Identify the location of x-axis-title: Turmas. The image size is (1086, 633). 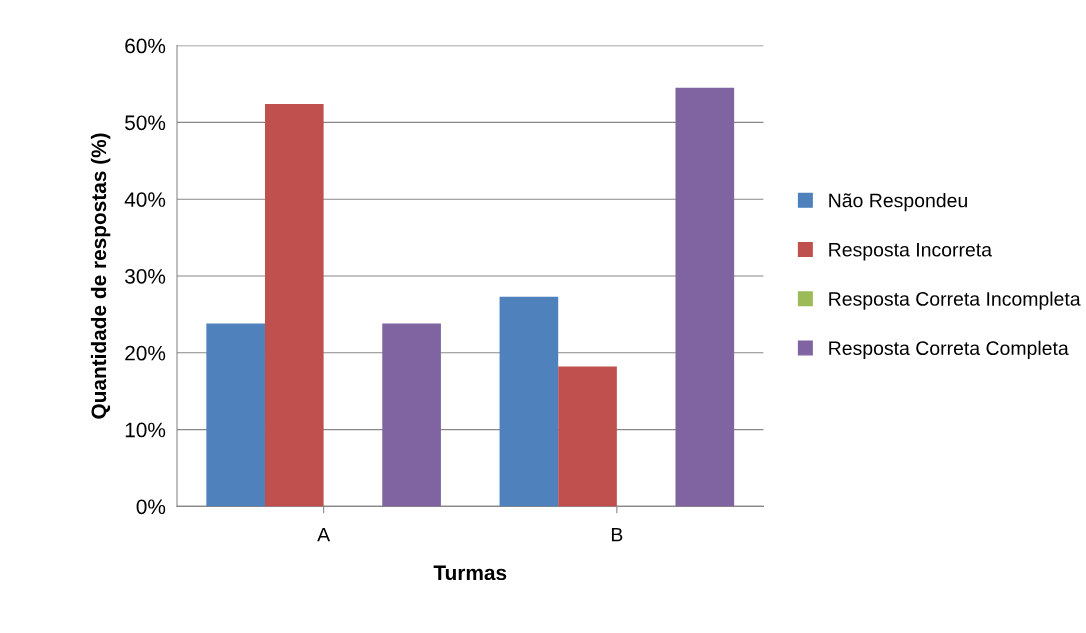
(470, 573).